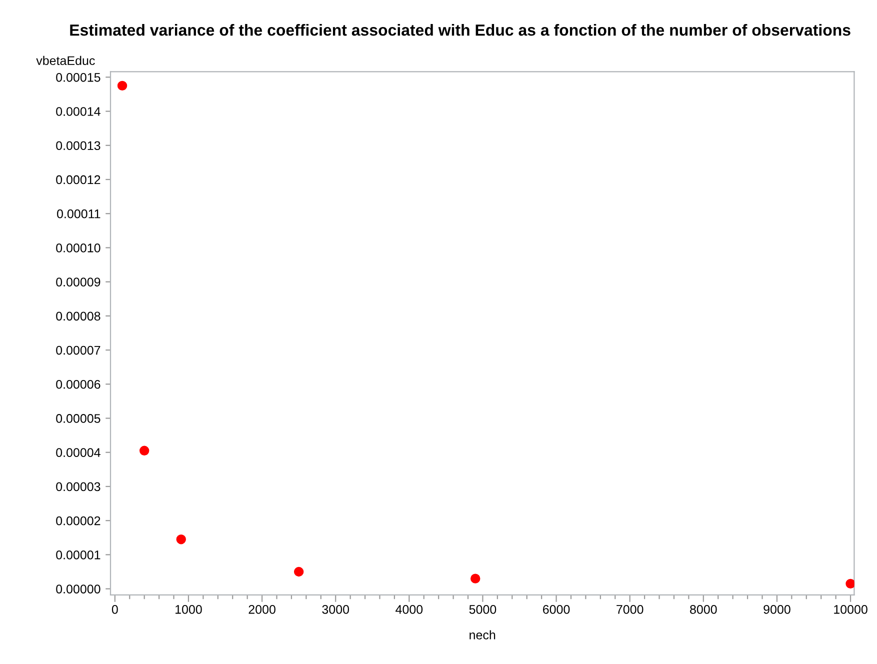 The width and height of the screenshot is (877, 664). I want to click on x-tick-label: 8000, so click(703, 609).